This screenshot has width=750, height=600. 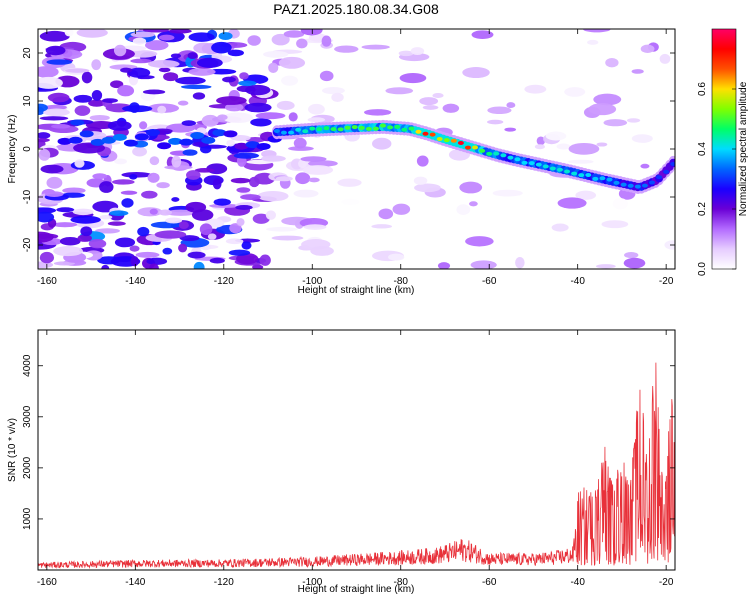 I want to click on y-tick-label: 0, so click(x=27, y=149).